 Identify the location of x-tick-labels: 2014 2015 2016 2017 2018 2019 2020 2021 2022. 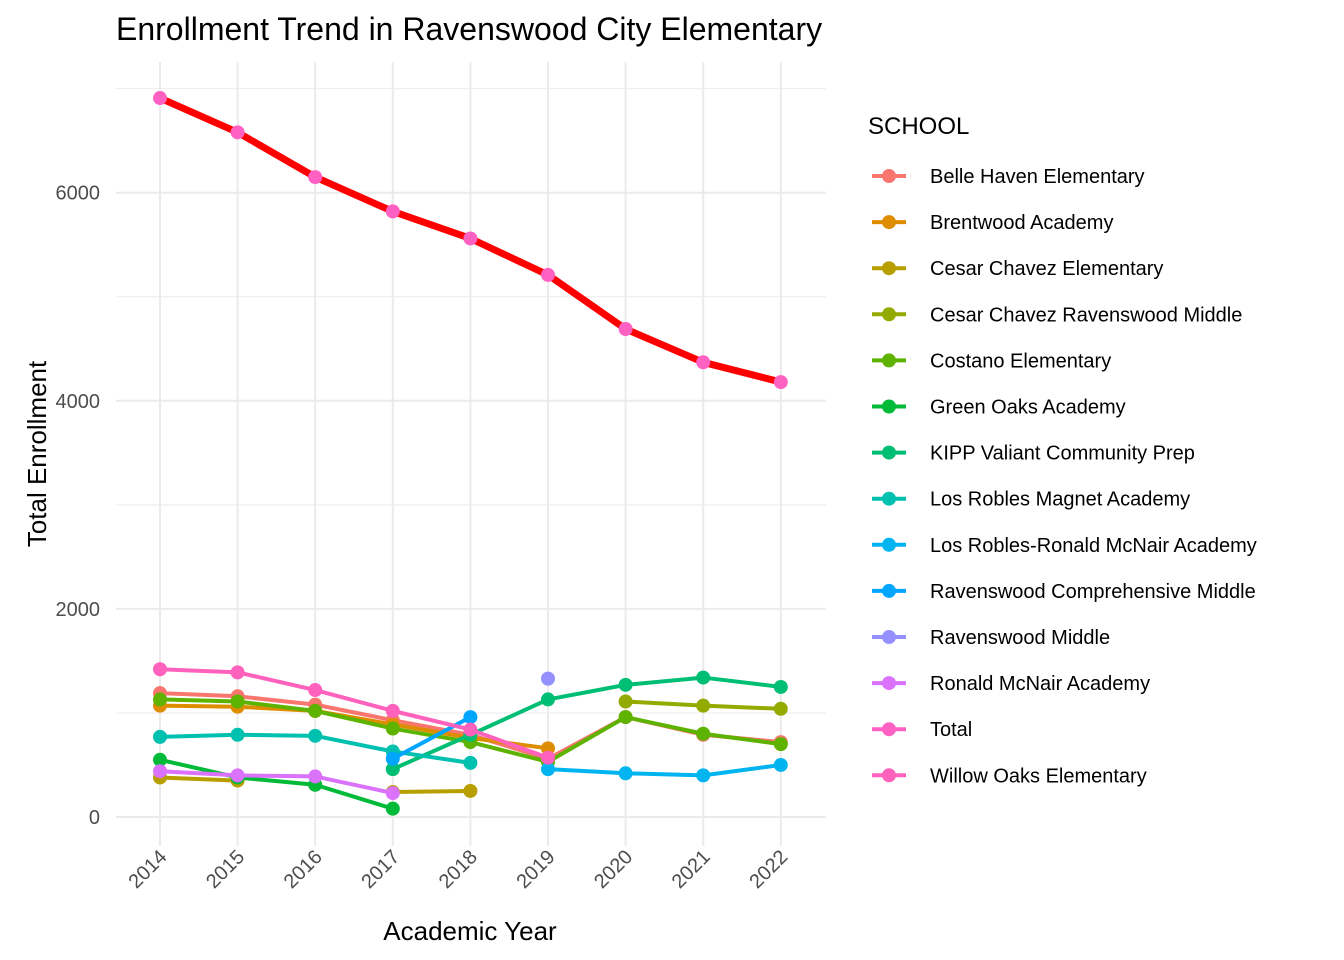
(459, 869).